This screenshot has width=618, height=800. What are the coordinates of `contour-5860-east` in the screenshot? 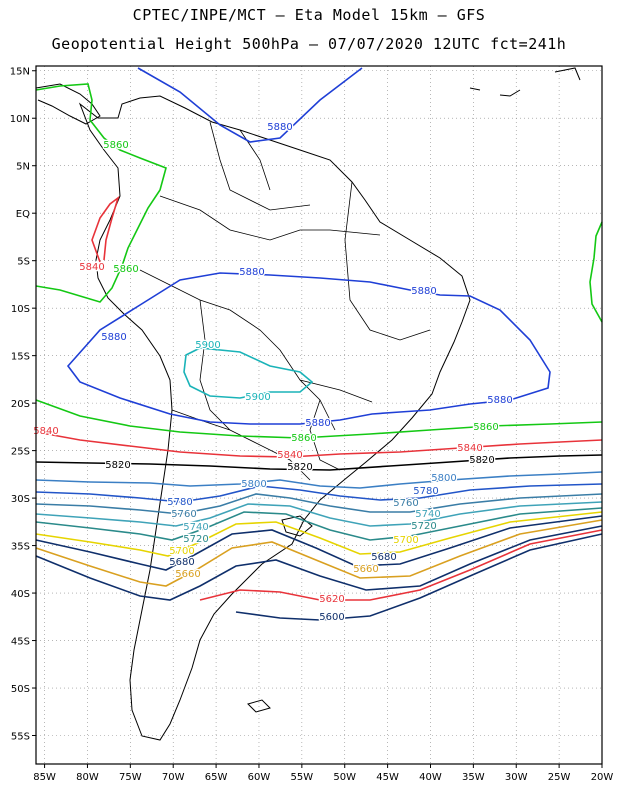 It's located at (596, 272).